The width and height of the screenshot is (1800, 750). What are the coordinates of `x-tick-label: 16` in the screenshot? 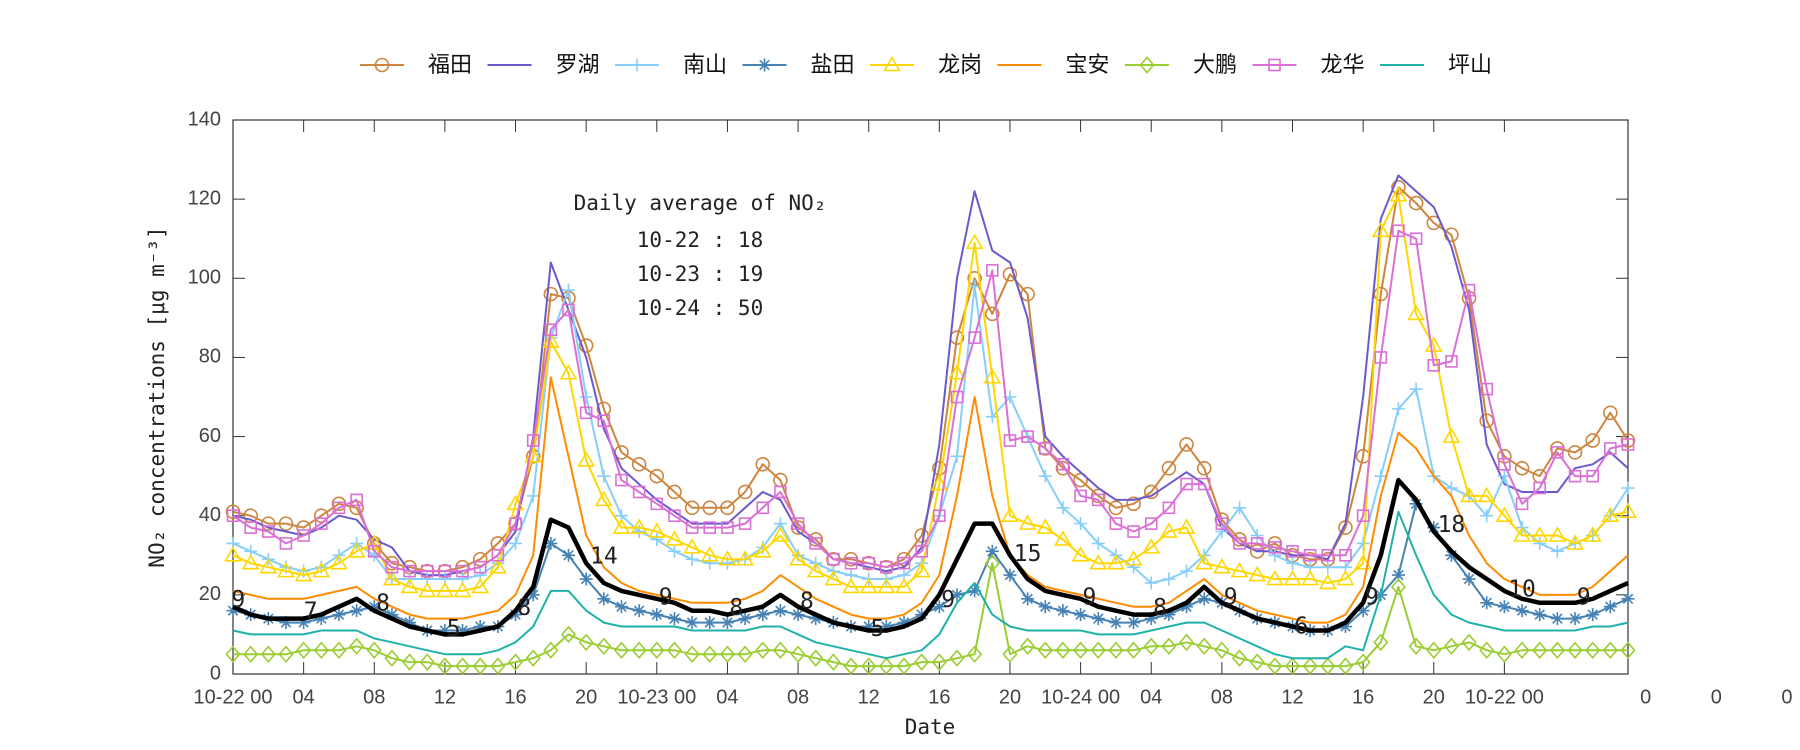 It's located at (939, 697).